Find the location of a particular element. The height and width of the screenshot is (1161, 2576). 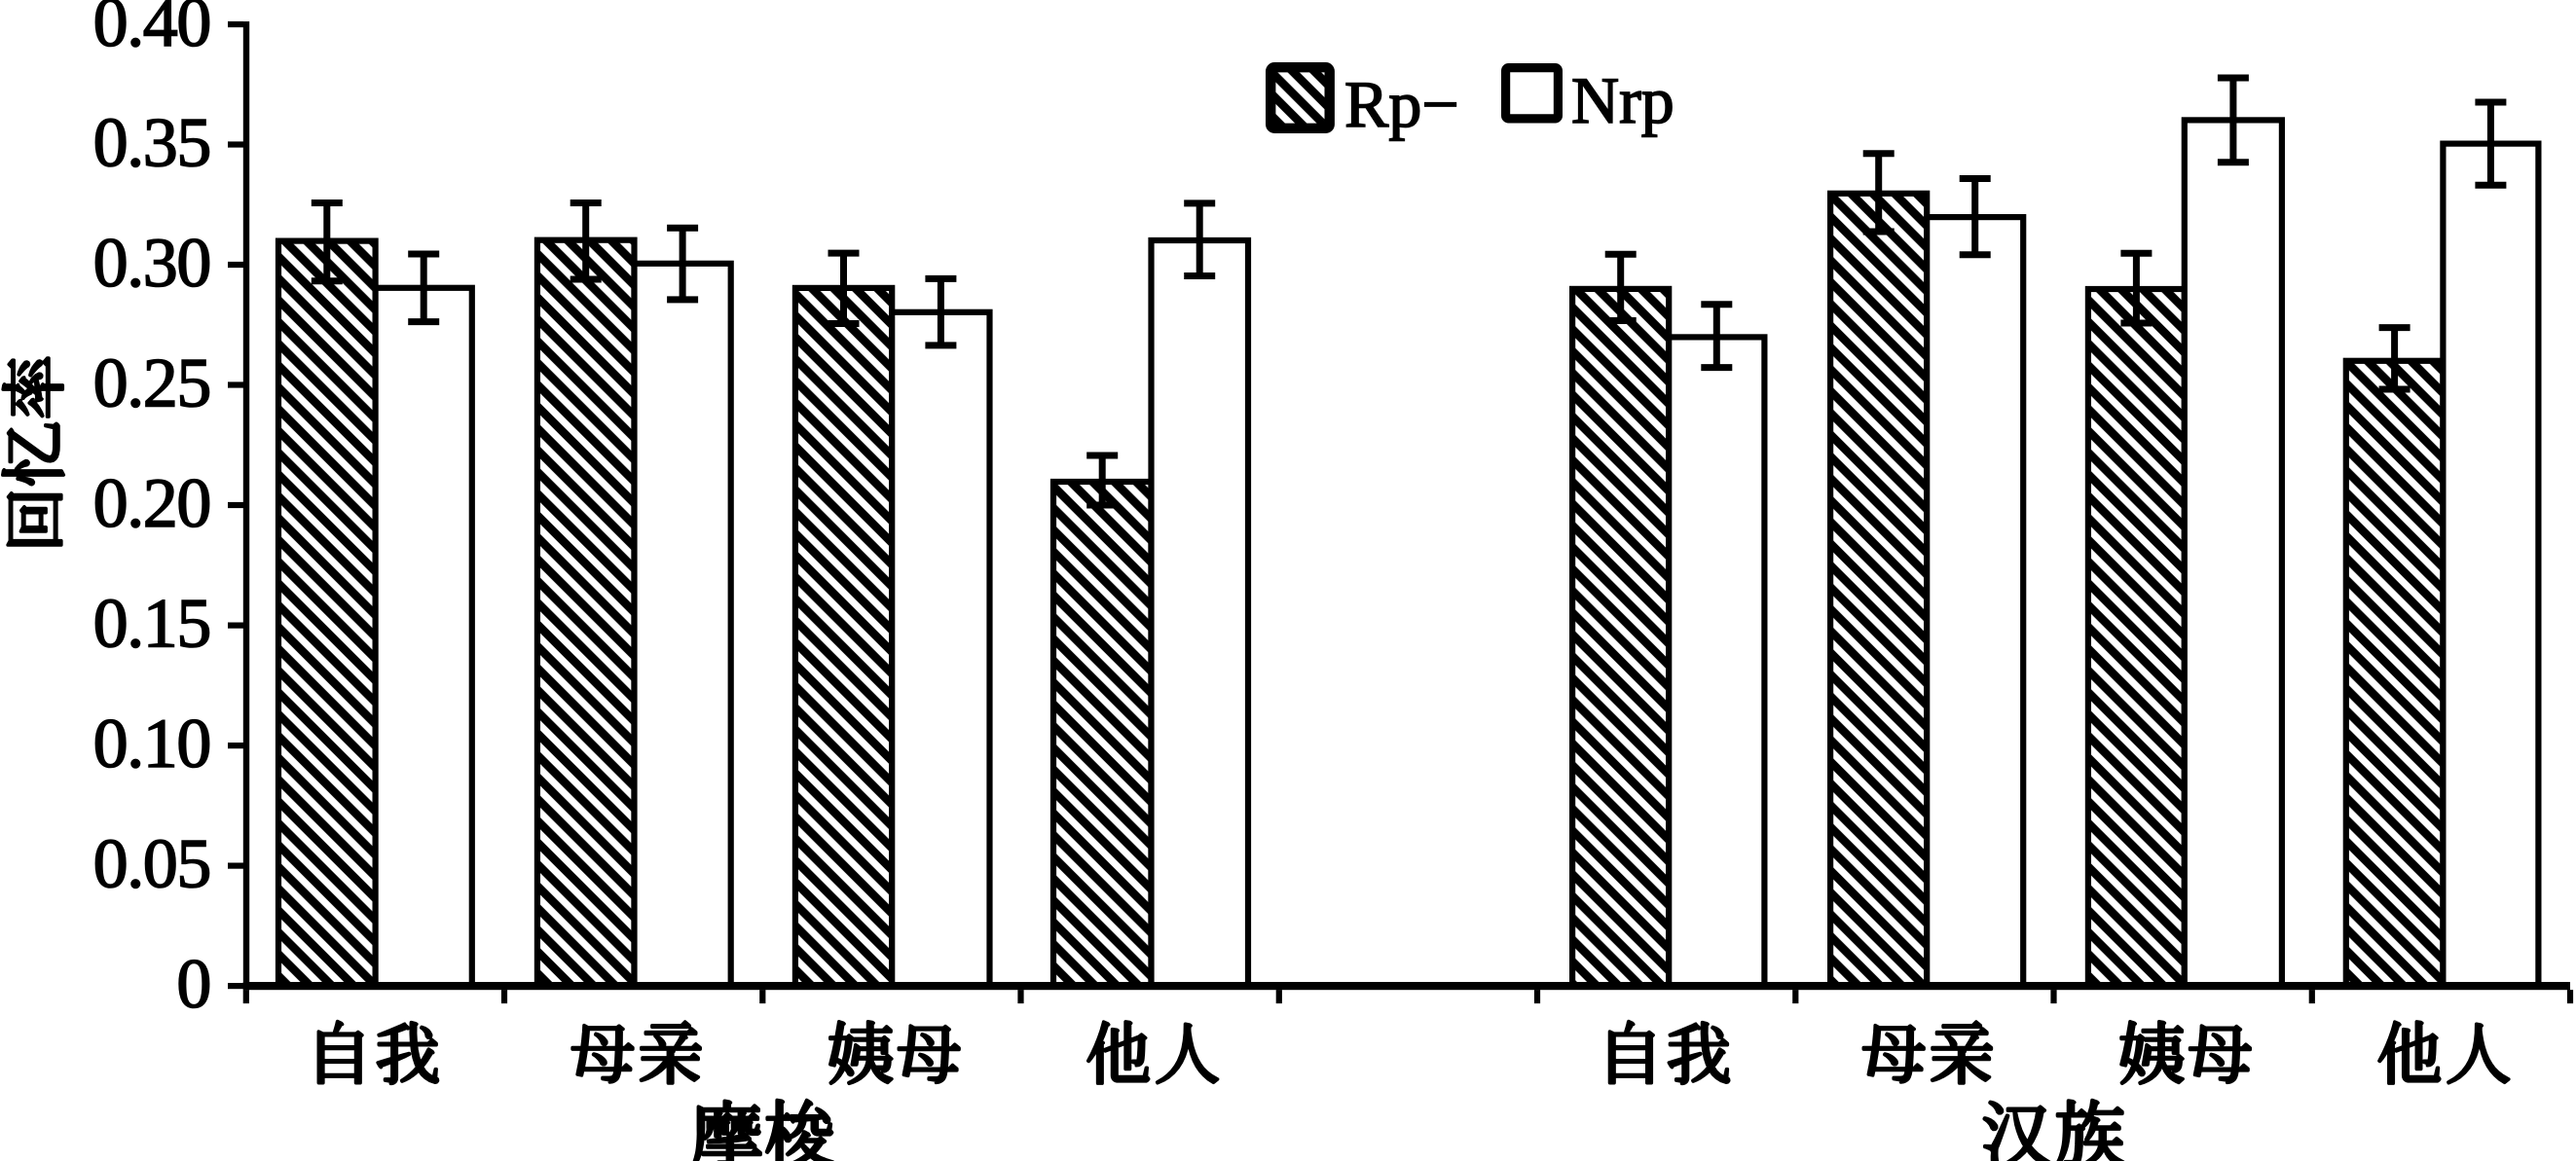

svg-text: 0.15 is located at coordinates (151, 623).